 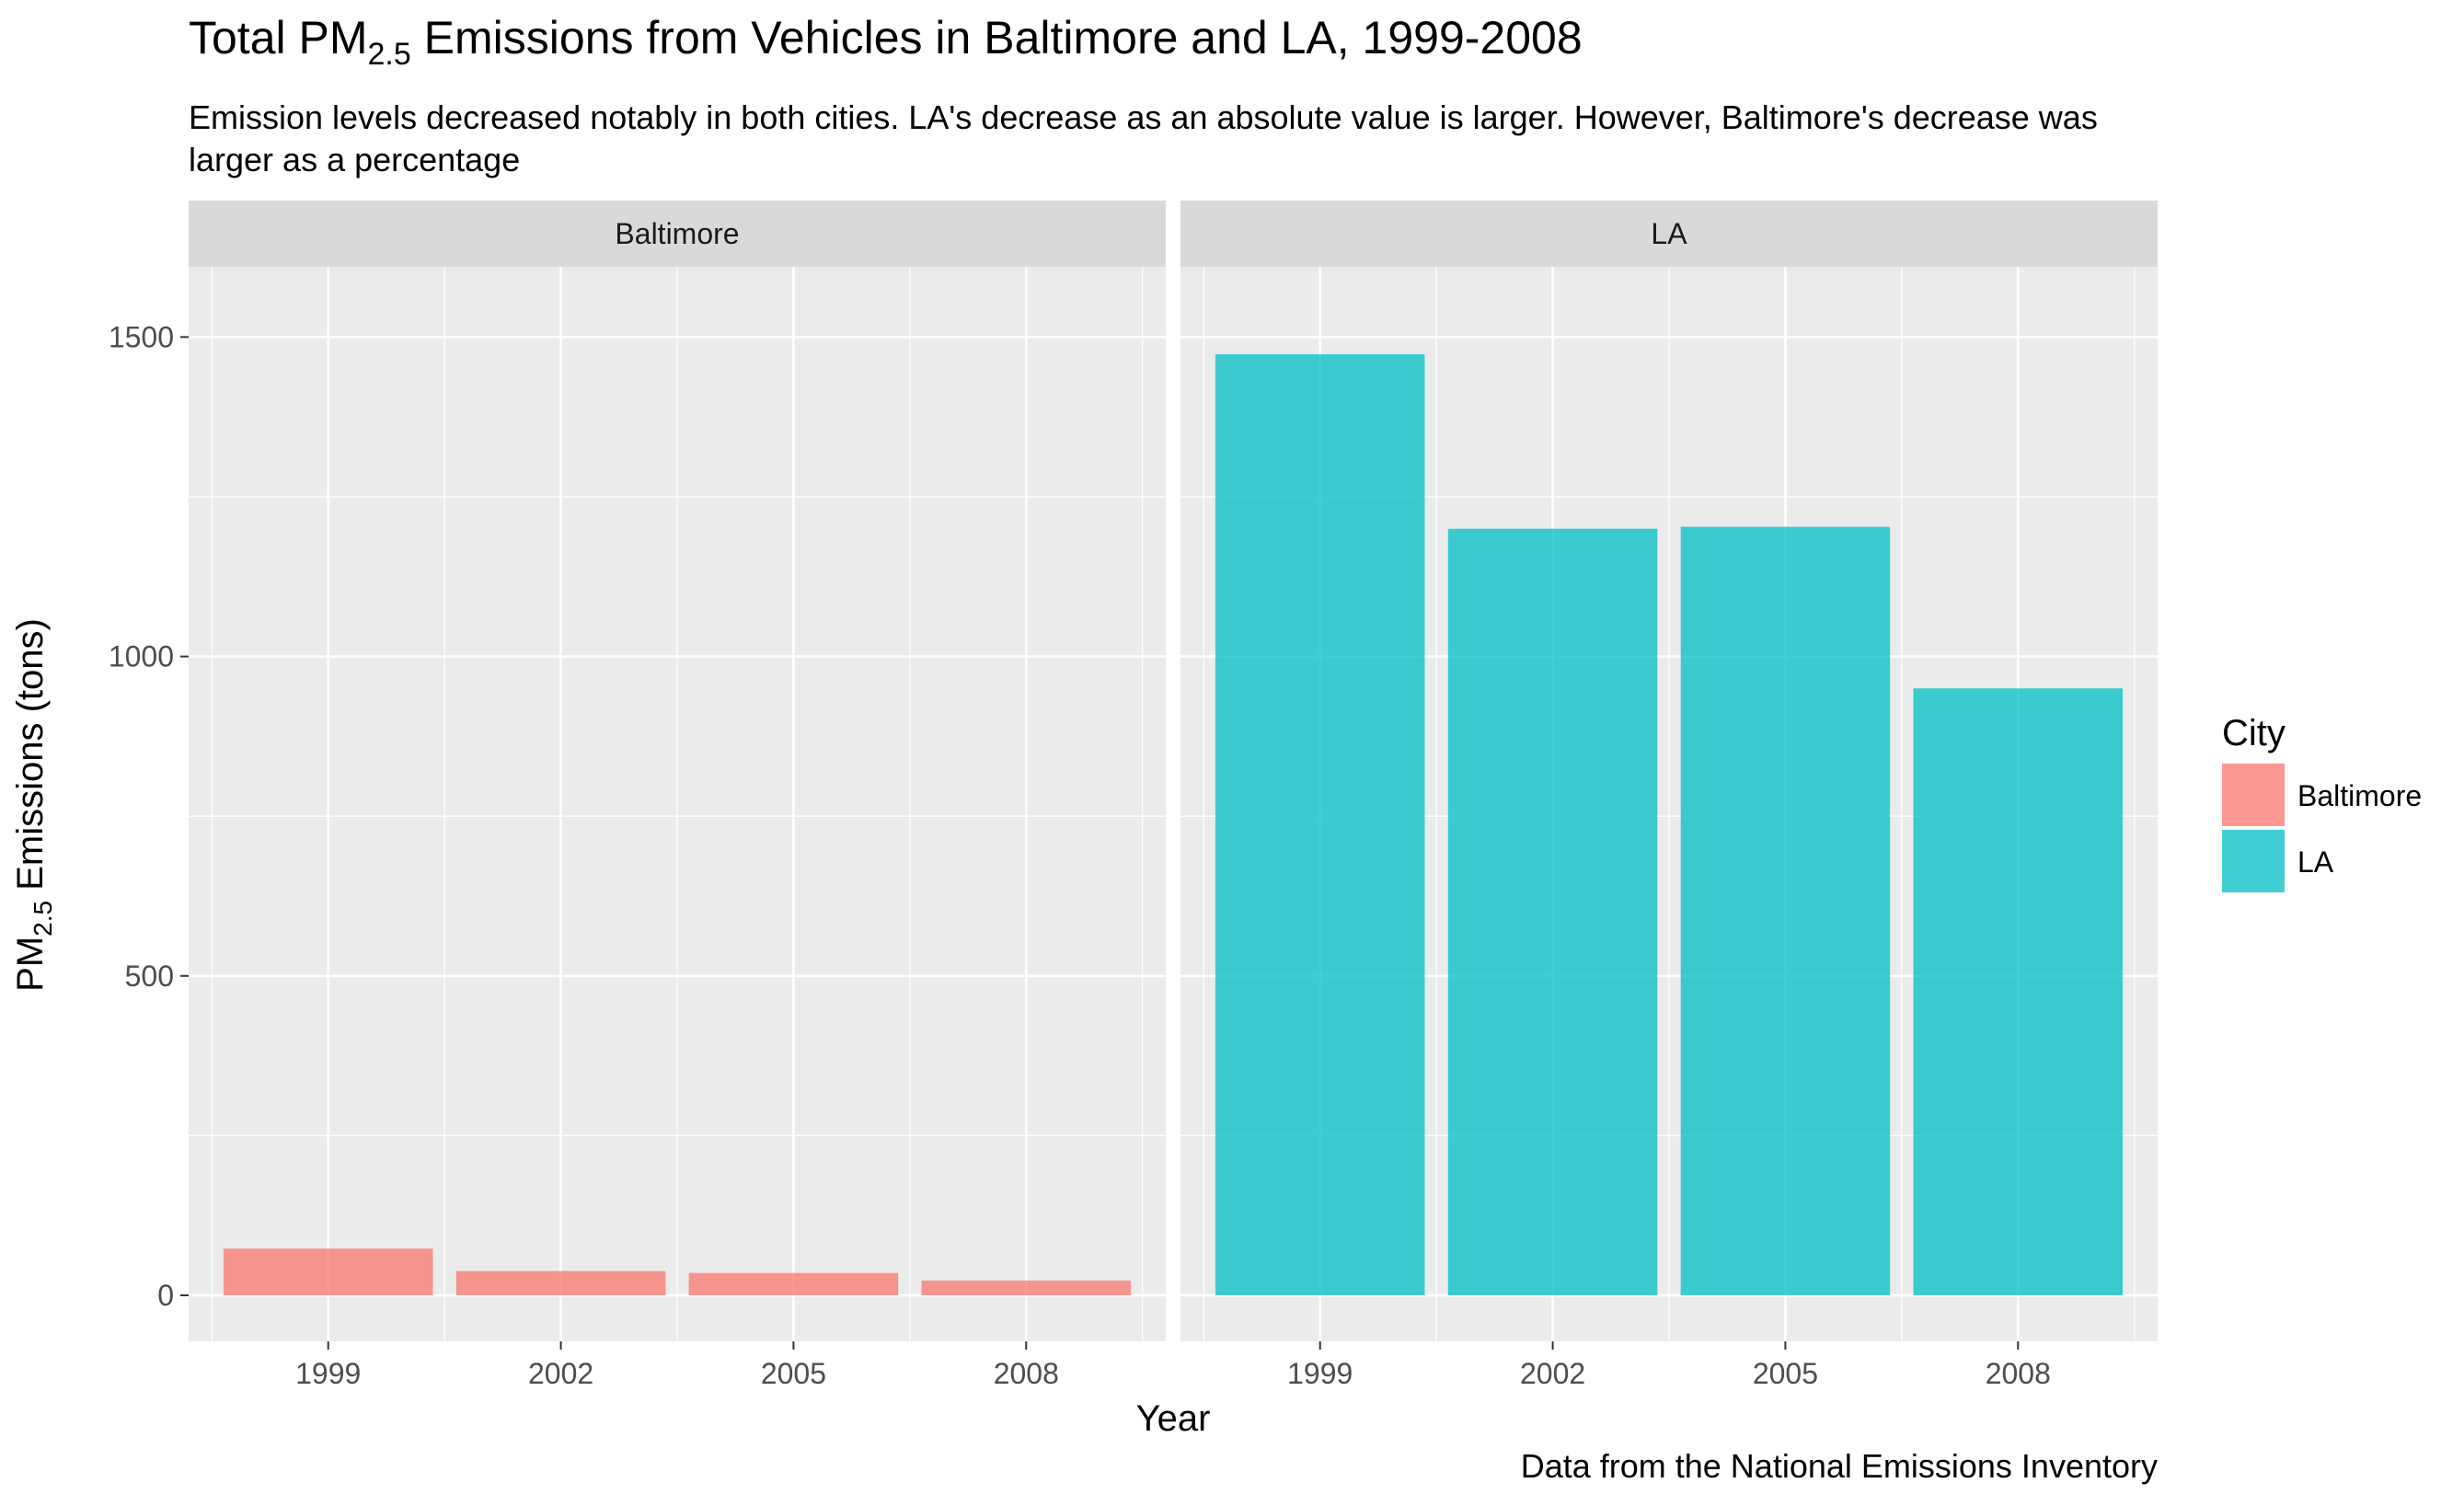 What do you see at coordinates (1026, 1288) in the screenshot?
I see `bar-baltimore-2008` at bounding box center [1026, 1288].